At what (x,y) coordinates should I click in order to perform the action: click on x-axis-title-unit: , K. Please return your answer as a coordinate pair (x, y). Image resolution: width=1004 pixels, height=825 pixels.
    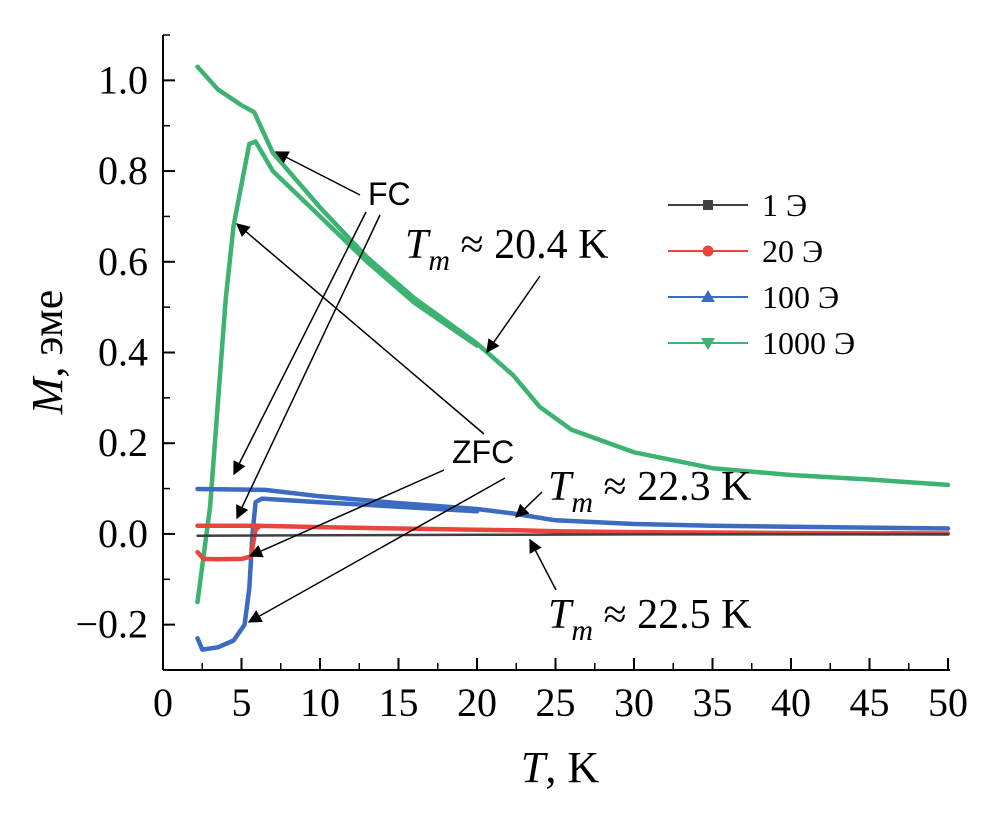
    Looking at the image, I should click on (572, 767).